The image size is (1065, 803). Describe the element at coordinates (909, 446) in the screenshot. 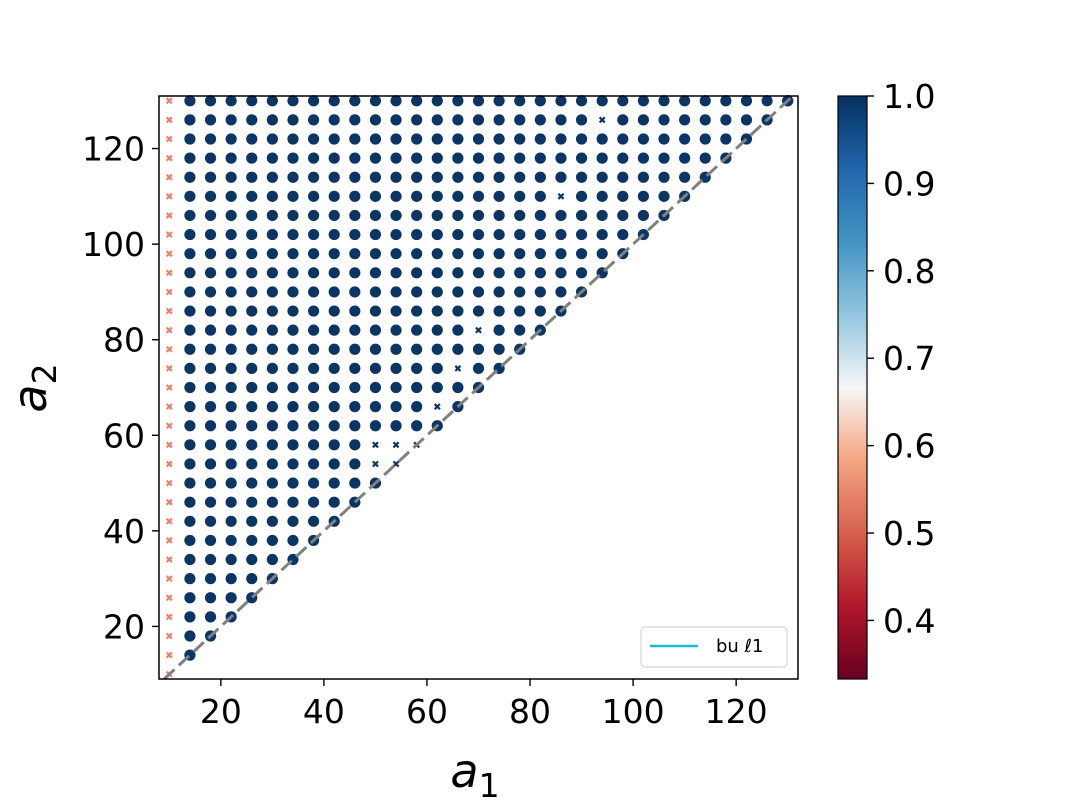

I see `colorbar-tick-label: 0.6` at that location.